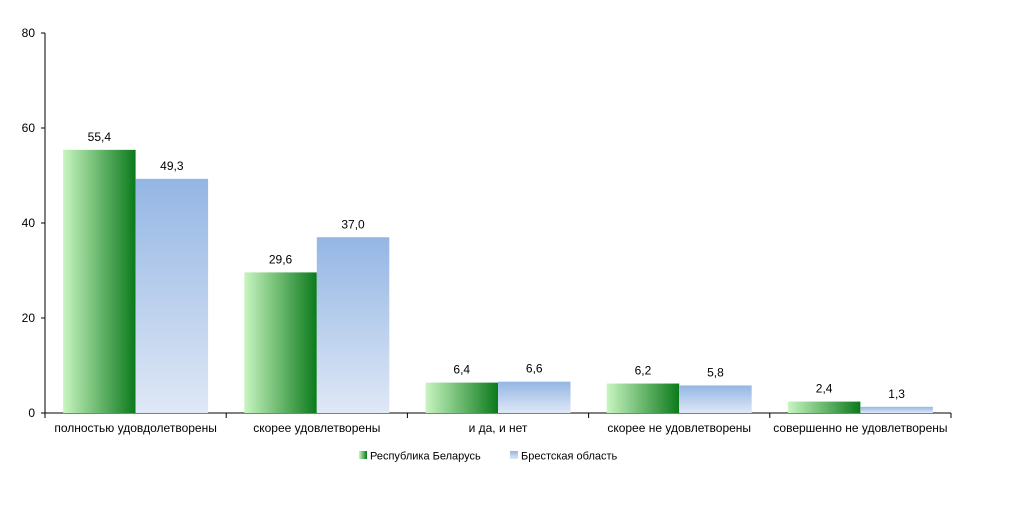 Image resolution: width=1018 pixels, height=518 pixels. I want to click on legend: Республика Беларусь Брестская область, so click(488, 457).